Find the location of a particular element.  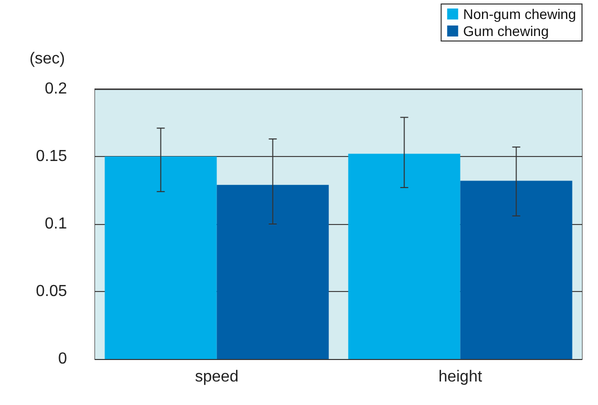

x-tick-label: speed is located at coordinates (216, 377).